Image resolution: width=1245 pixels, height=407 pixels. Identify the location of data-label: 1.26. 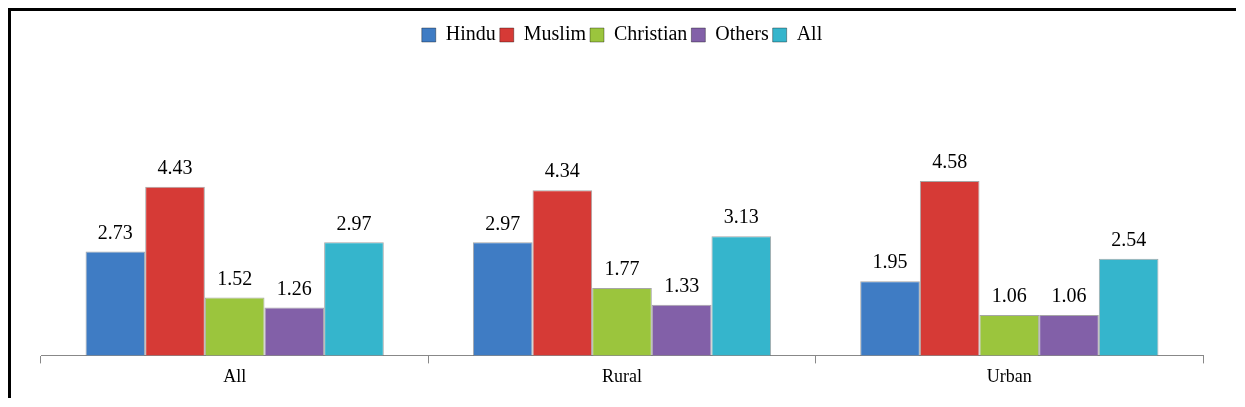
(294, 287).